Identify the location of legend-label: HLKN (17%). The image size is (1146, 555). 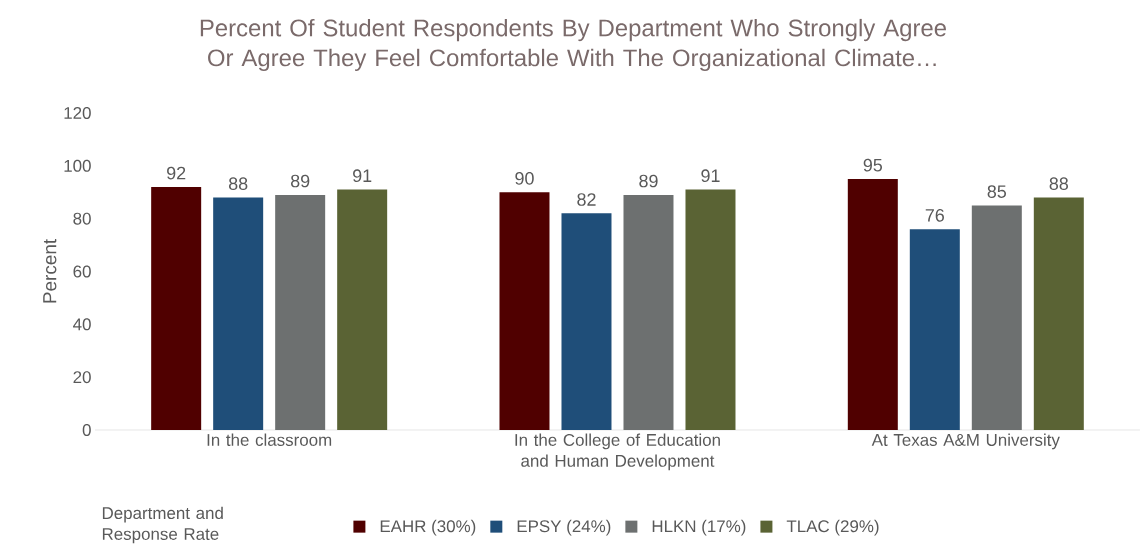
(699, 527).